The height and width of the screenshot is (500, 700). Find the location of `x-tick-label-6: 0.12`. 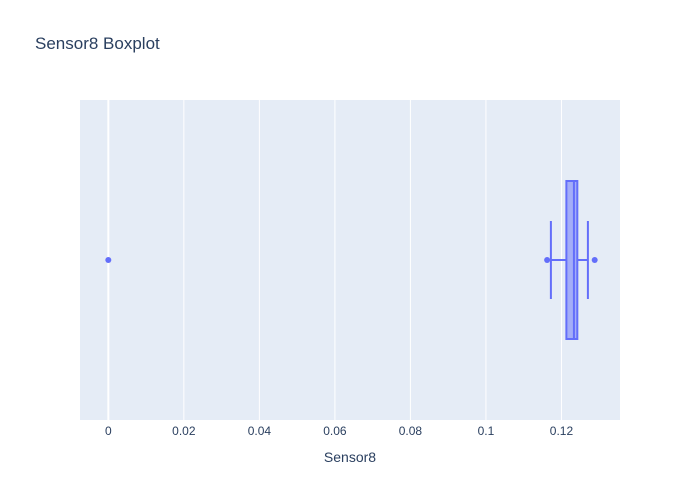

x-tick-label-6: 0.12 is located at coordinates (562, 431).